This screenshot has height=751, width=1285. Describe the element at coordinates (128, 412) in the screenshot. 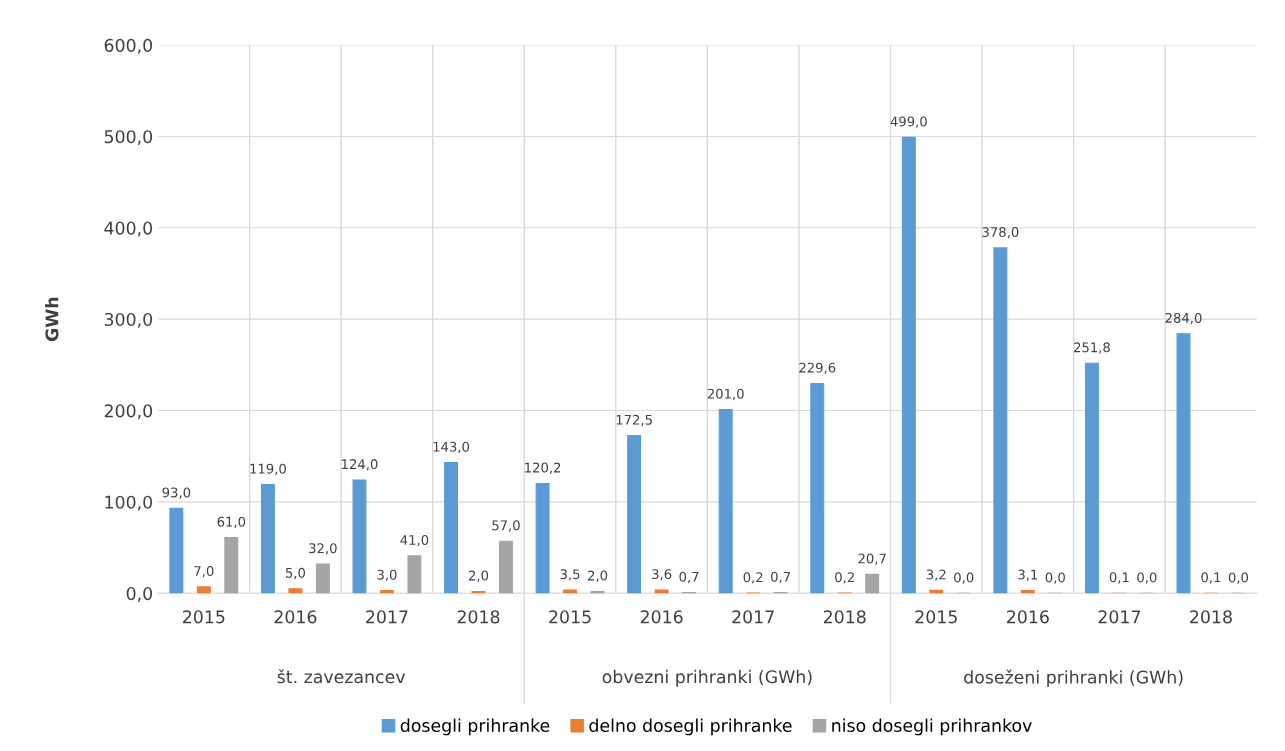

I see `y-tick-label: 200,0` at that location.